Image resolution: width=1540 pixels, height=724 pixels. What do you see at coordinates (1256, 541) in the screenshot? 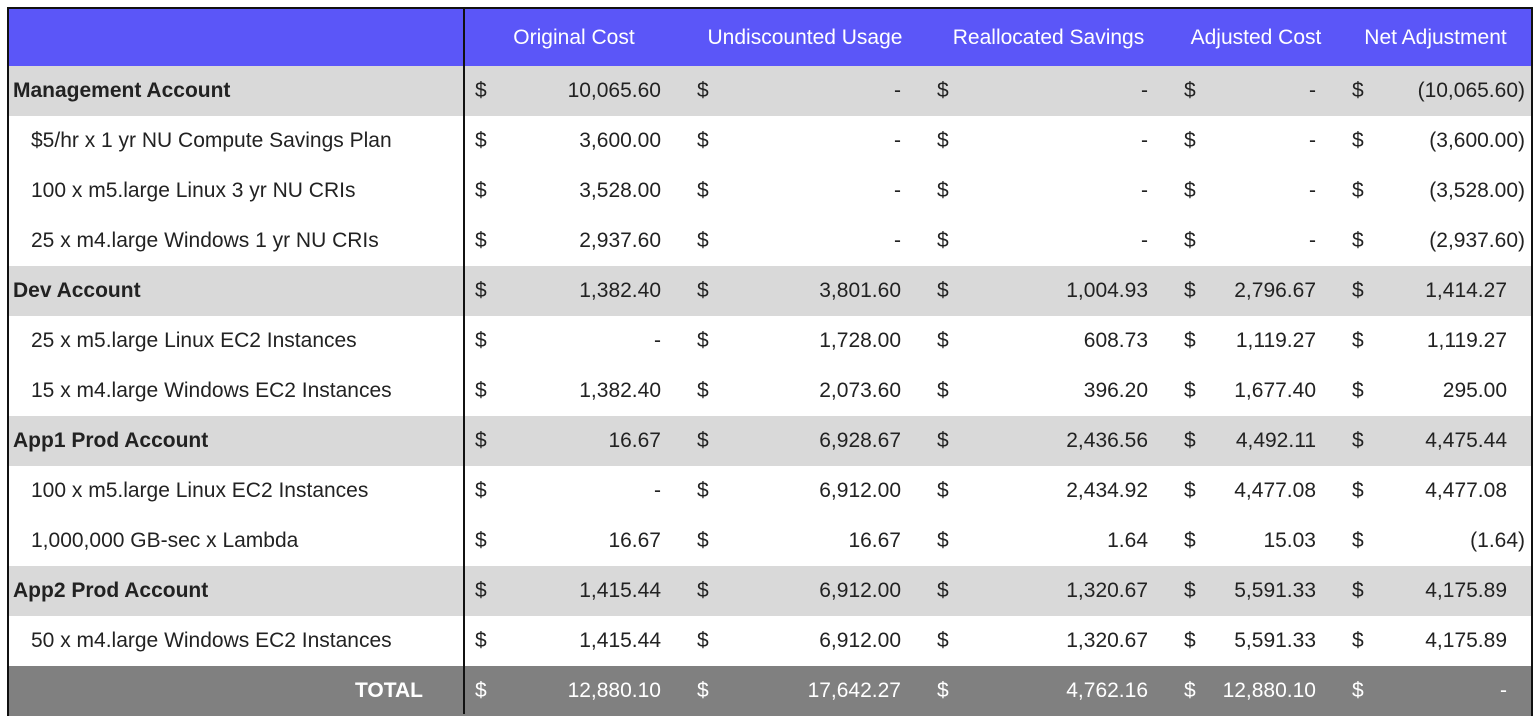
I see `amount-cell: $15.03` at bounding box center [1256, 541].